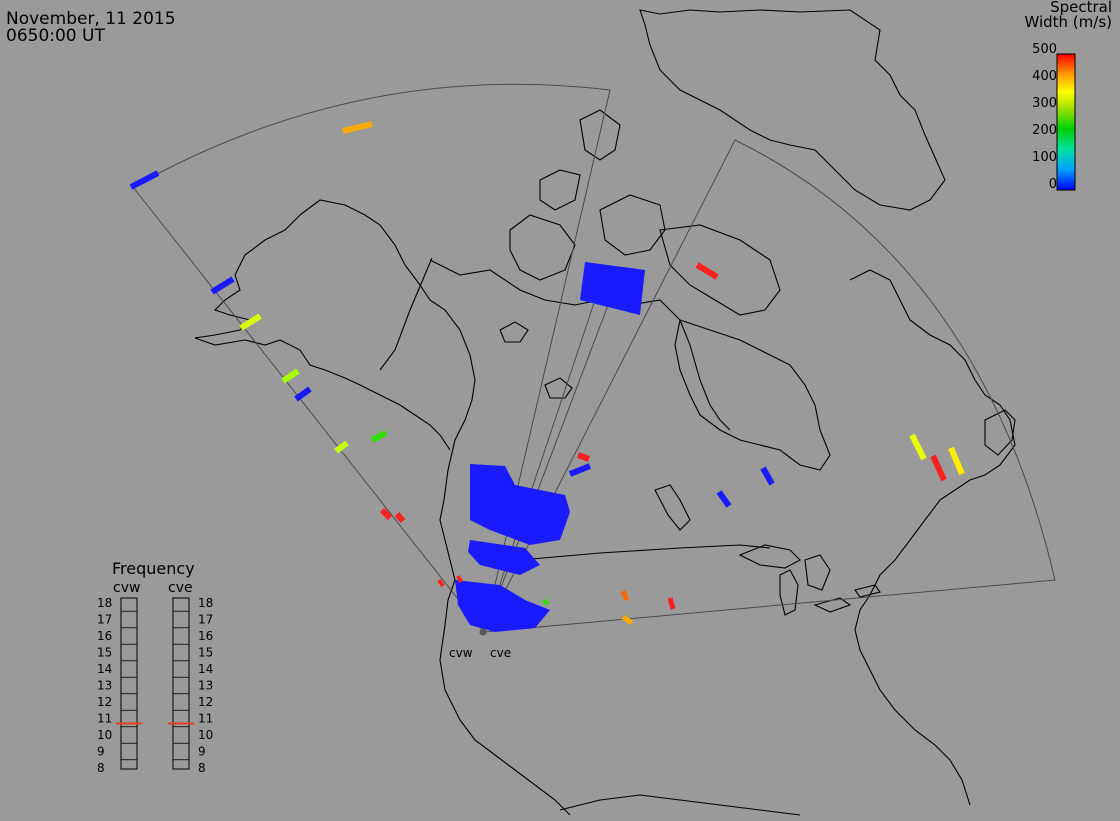  What do you see at coordinates (104, 719) in the screenshot?
I see `frequency-tick-label-left: 11` at bounding box center [104, 719].